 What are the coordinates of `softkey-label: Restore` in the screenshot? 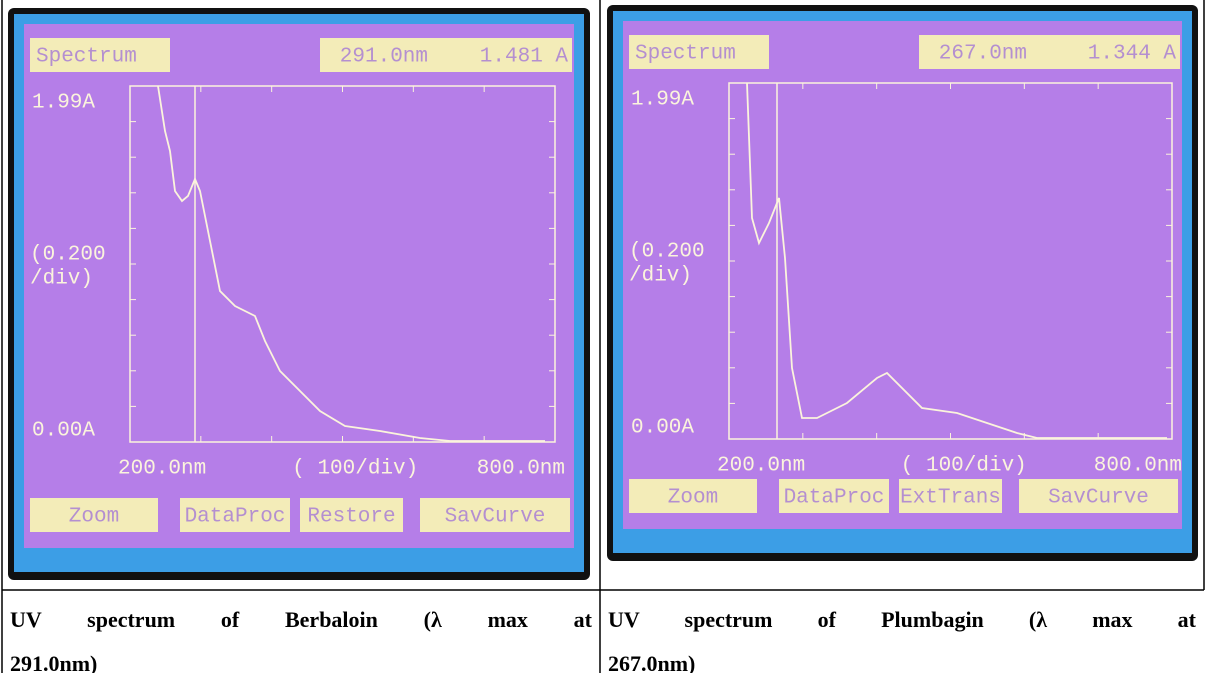 It's located at (351, 517).